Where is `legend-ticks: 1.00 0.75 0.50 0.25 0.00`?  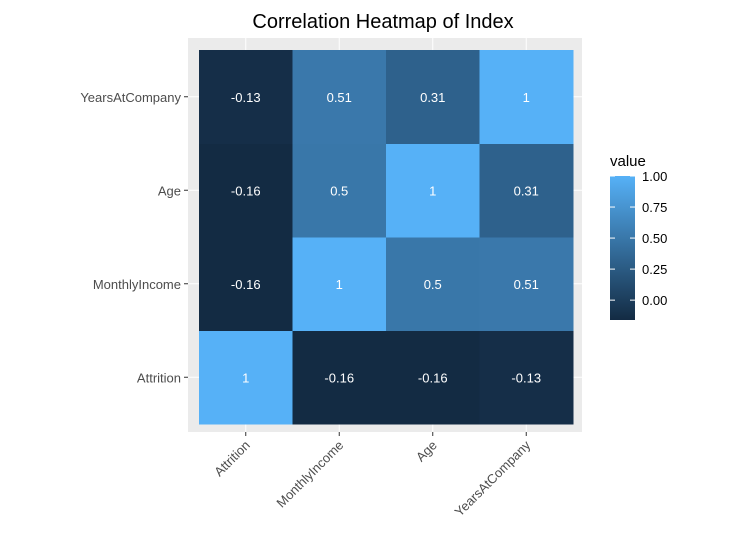 legend-ticks: 1.00 0.75 0.50 0.25 0.00 is located at coordinates (638, 238).